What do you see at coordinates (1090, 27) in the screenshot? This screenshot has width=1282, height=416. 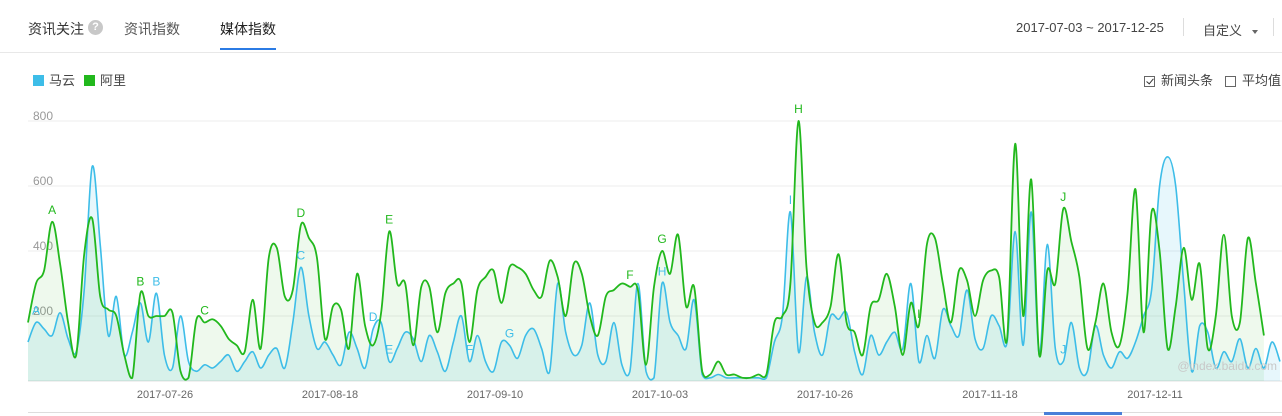 I see `date-range-label: 2017-07-03 ~ 2017-12-25` at bounding box center [1090, 27].